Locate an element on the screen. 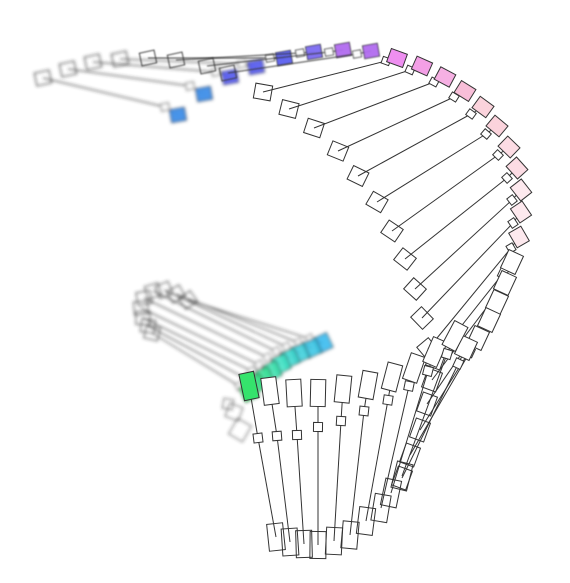 The image size is (570, 583). top-arc-chain is located at coordinates (207, 82).